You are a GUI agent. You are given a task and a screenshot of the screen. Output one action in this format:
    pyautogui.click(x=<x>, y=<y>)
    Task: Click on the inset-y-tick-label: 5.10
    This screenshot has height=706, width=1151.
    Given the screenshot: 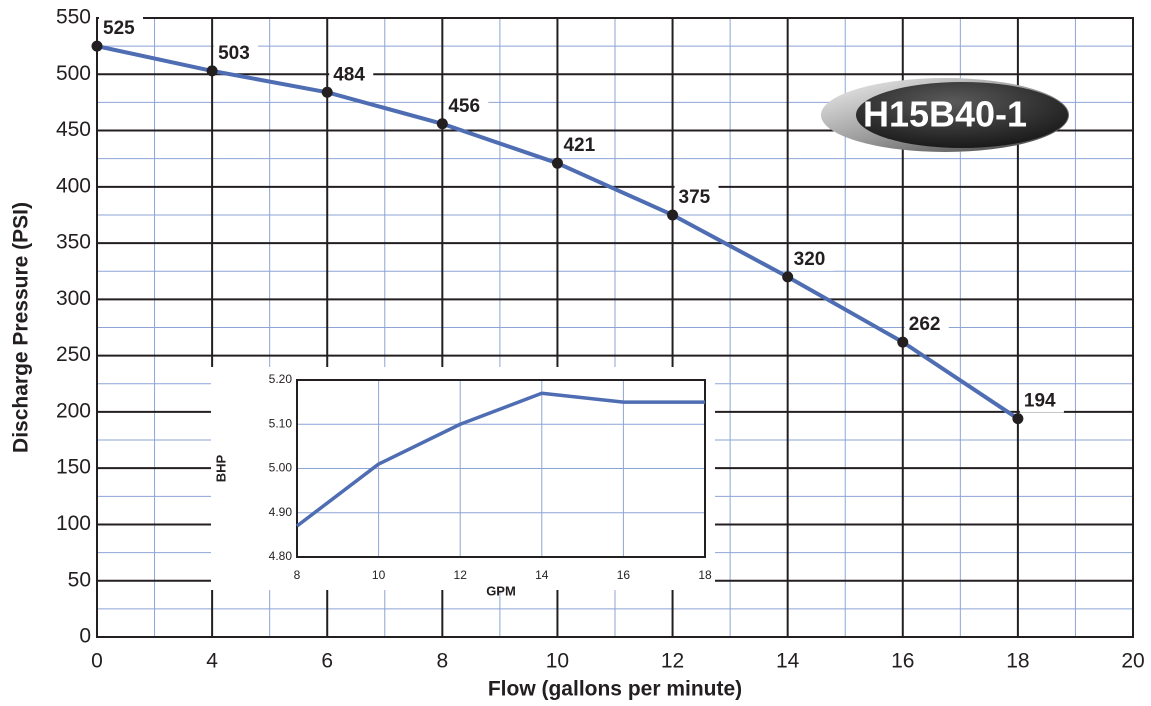 What is the action you would take?
    pyautogui.click(x=281, y=423)
    